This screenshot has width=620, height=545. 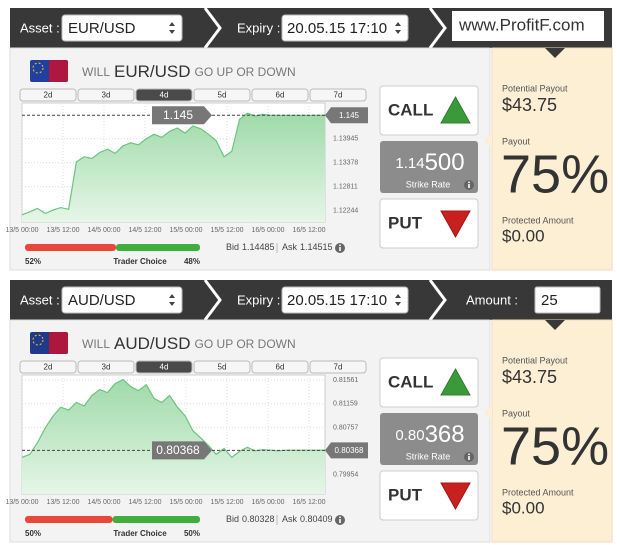 I want to click on sentiment-left: 52%, so click(x=33, y=261).